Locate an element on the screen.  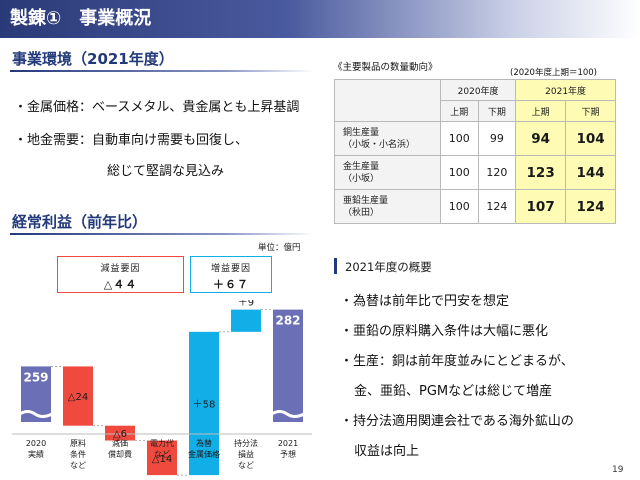
row-label-sub: （秋田） is located at coordinates (361, 212).